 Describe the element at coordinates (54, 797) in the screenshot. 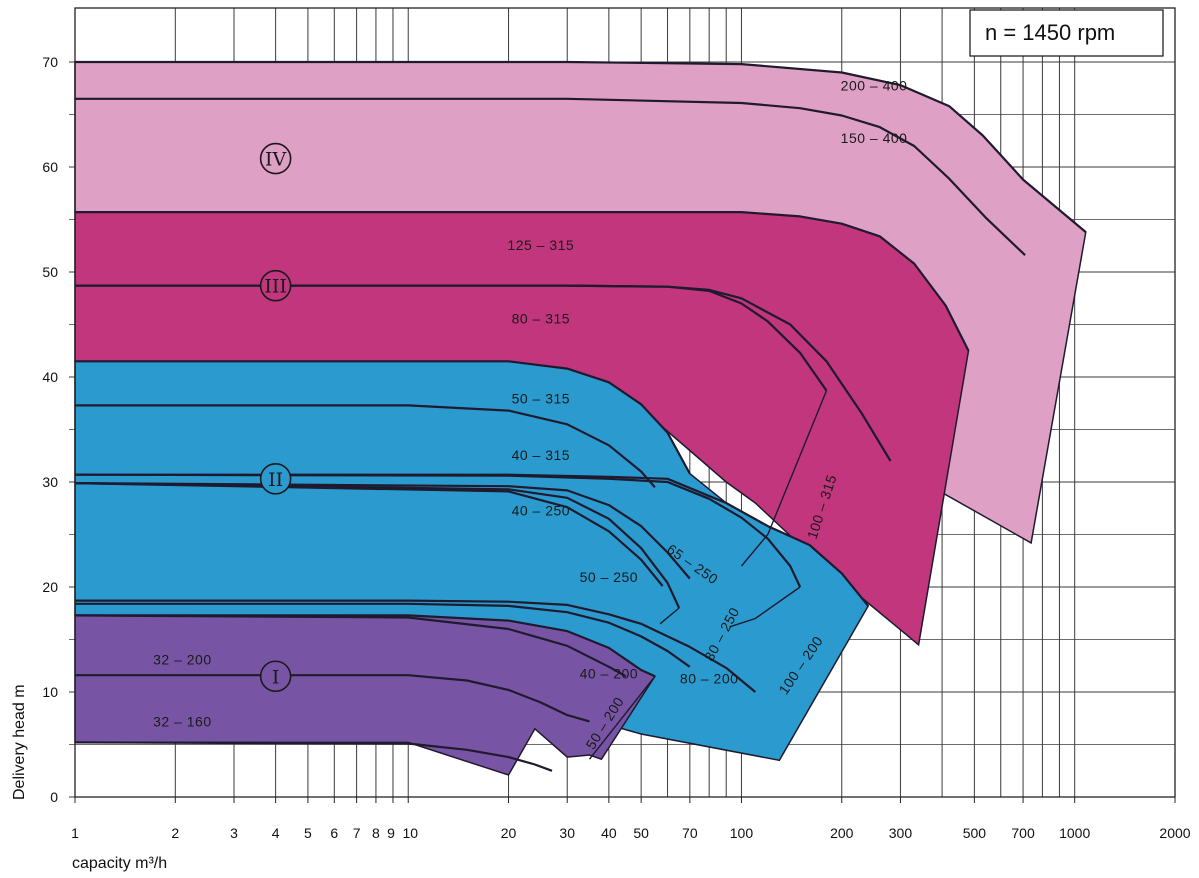

I see `y-tick-label: 0` at that location.